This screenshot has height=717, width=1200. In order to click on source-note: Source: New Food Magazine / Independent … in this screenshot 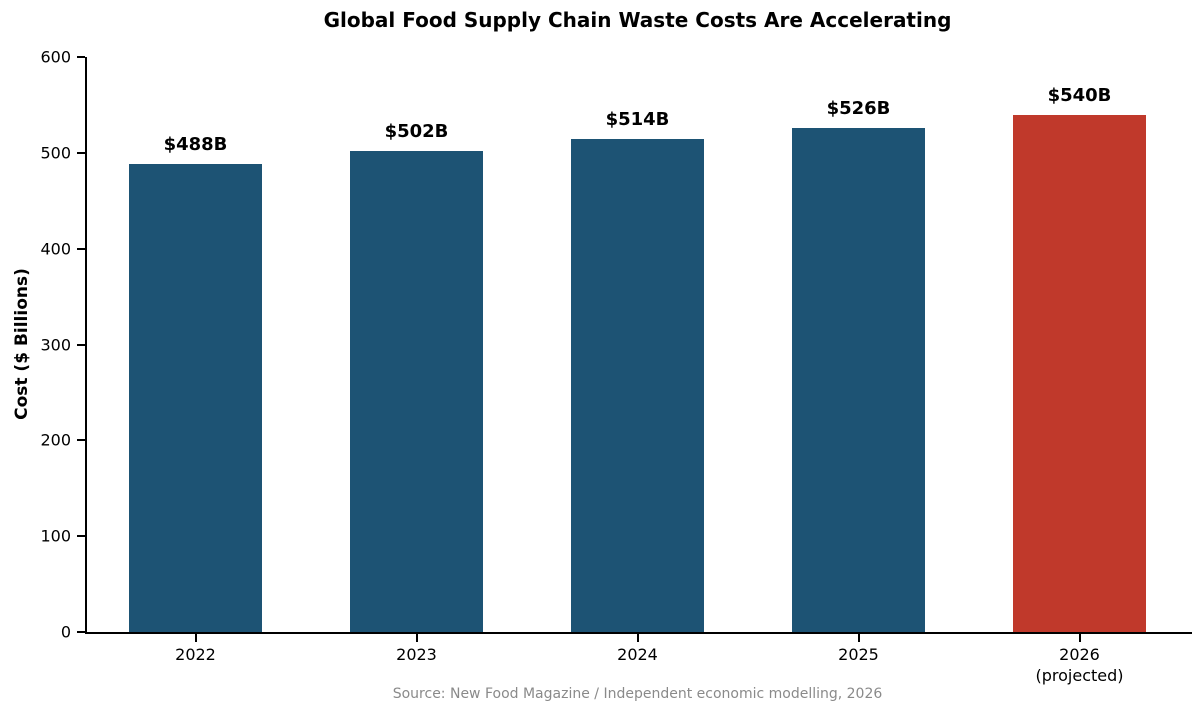, I will do `click(637, 694)`.